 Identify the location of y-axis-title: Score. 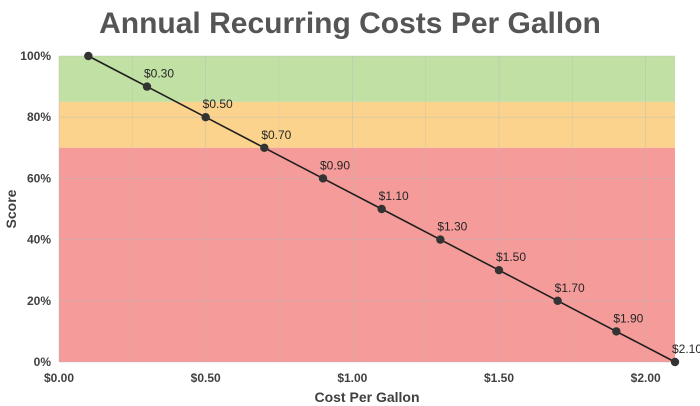
(11, 208).